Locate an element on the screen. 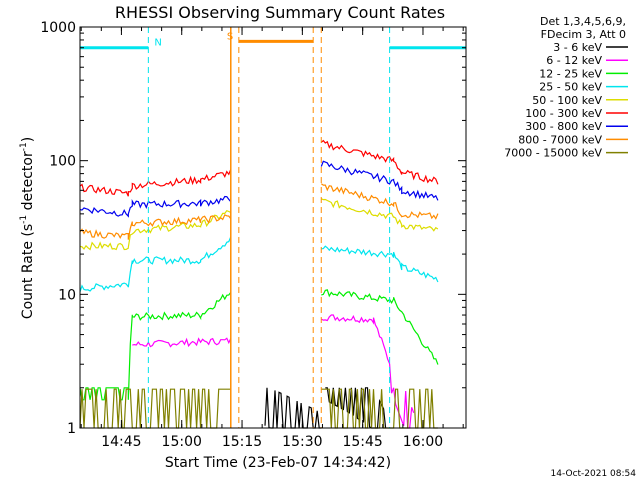 This screenshot has width=640, height=480. x-tick-label-1: 15:00 is located at coordinates (182, 442).